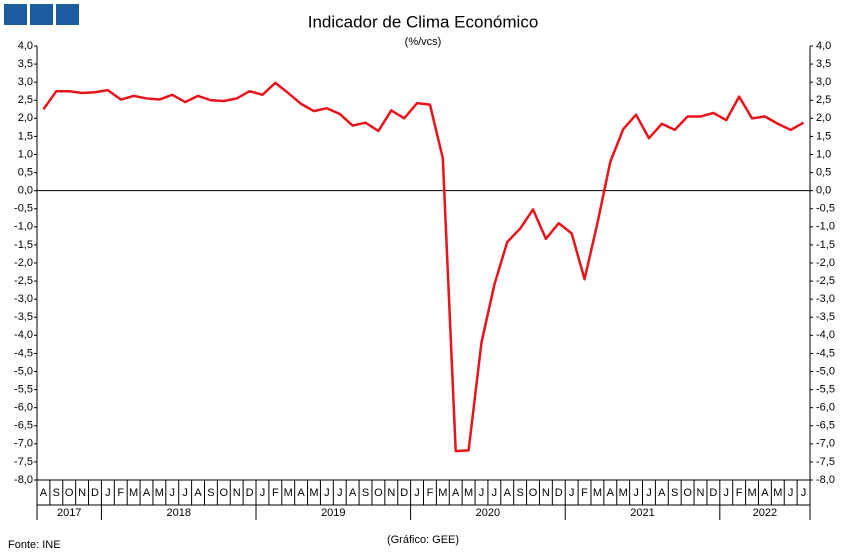  What do you see at coordinates (642, 513) in the screenshot?
I see `year-label: 2021` at bounding box center [642, 513].